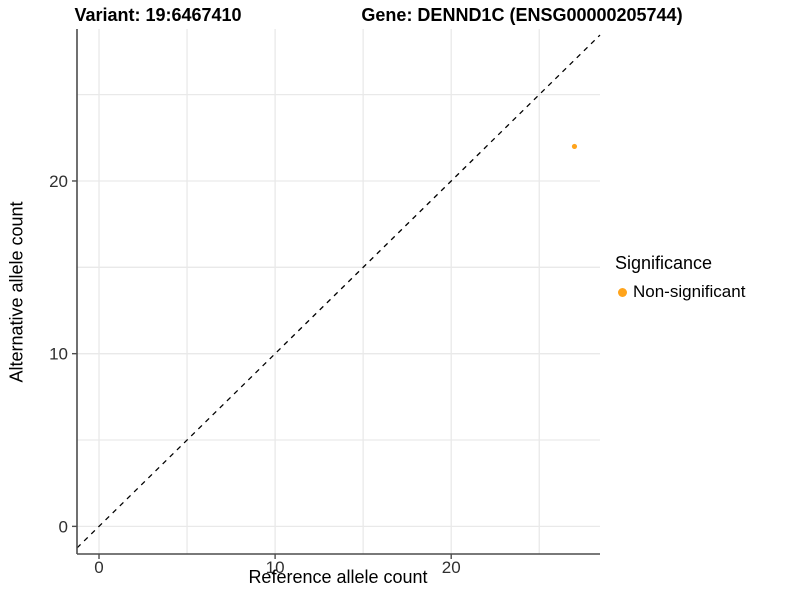  I want to click on y-tick-label: 0, so click(63, 526).